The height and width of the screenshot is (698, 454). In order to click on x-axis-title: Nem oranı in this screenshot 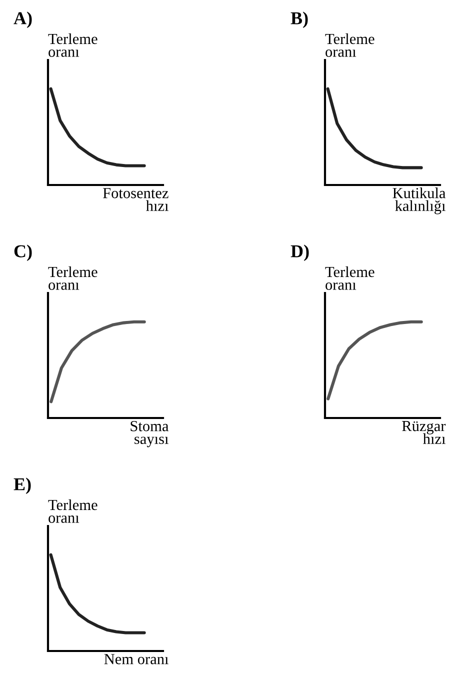, I will do `click(136, 659)`.